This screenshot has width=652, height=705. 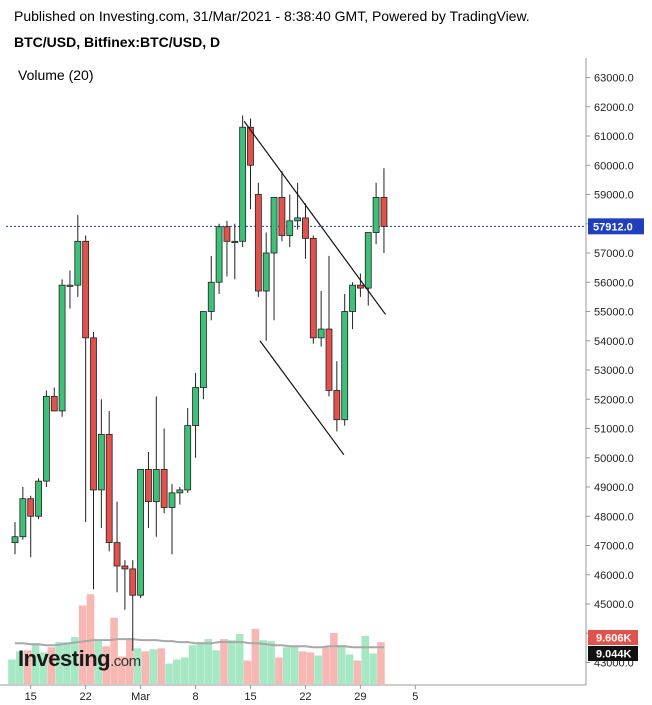 I want to click on y-tick-label: 46000.0, so click(x=614, y=576).